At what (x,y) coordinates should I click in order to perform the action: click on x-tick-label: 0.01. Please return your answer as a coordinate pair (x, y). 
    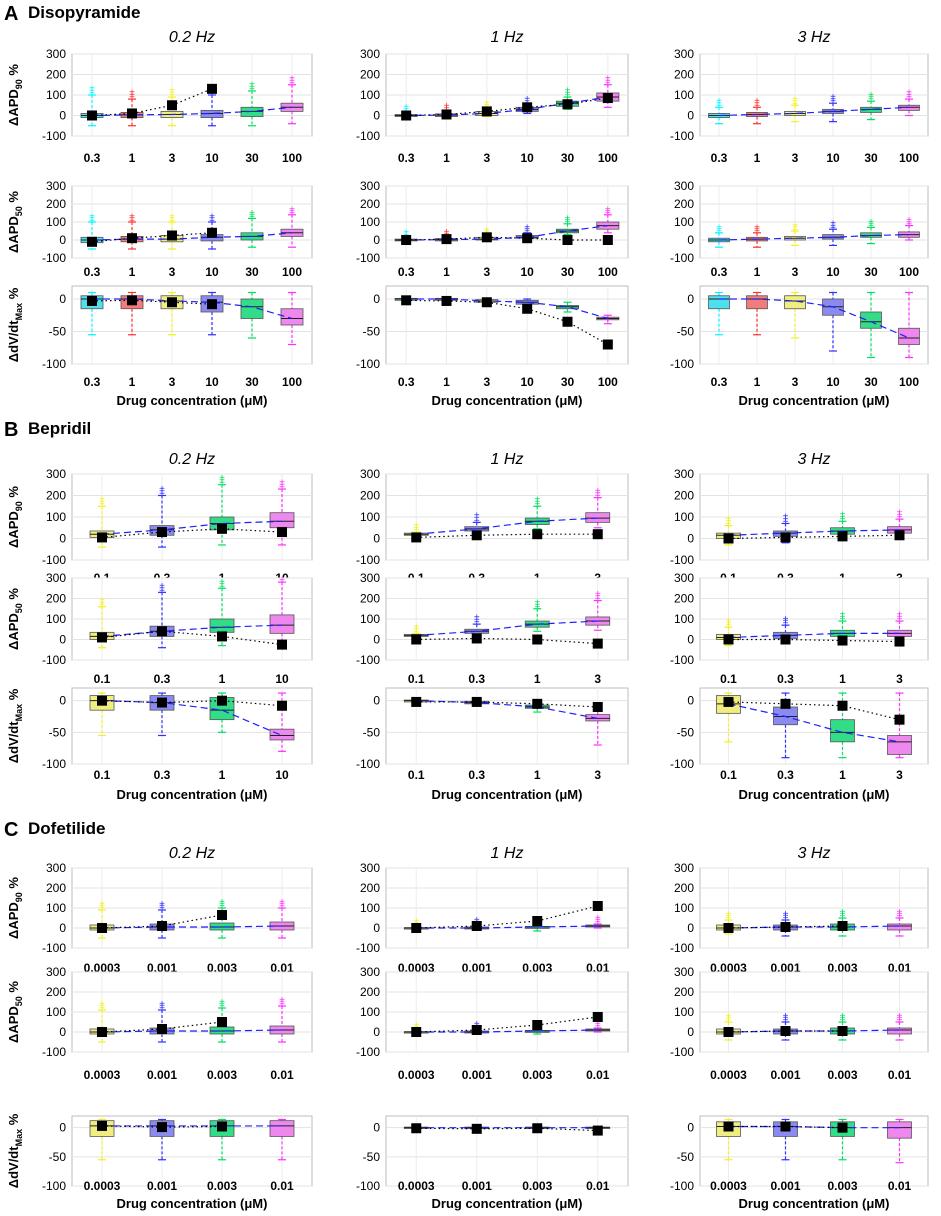
    Looking at the image, I should click on (282, 1075).